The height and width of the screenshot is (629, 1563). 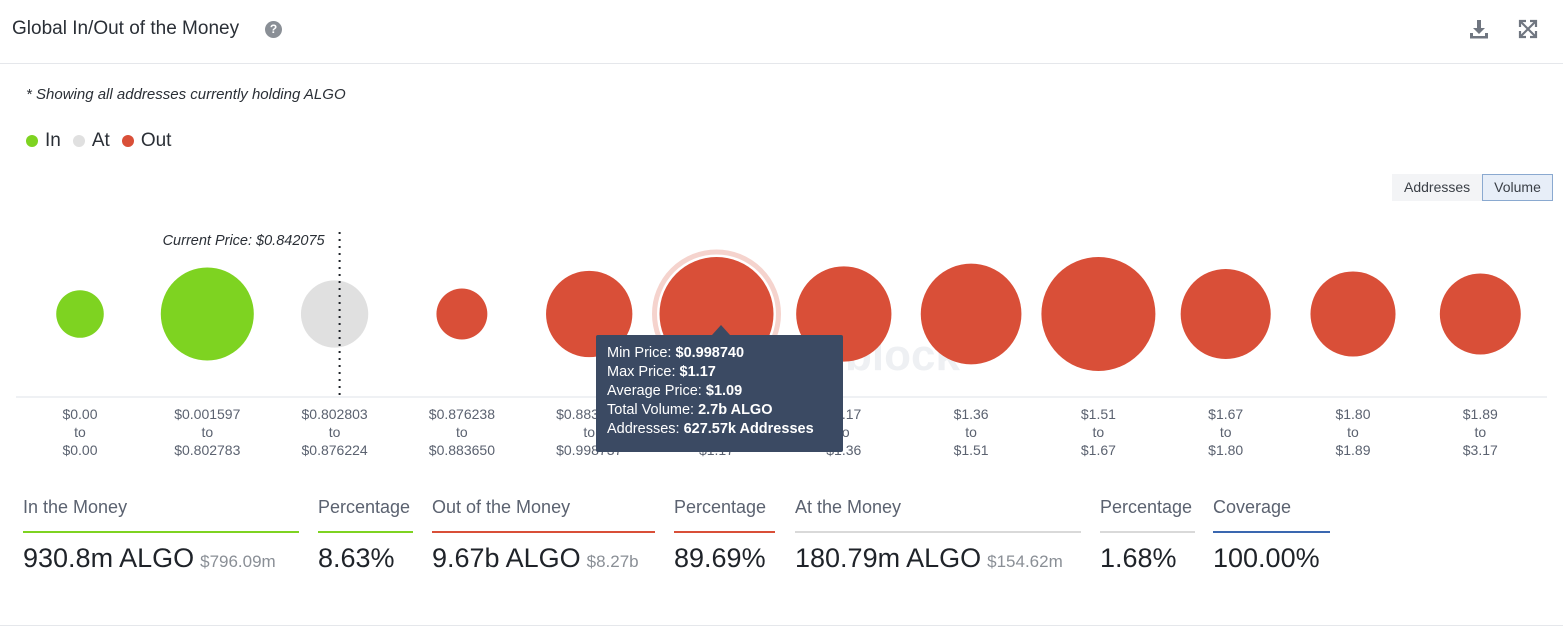 What do you see at coordinates (238, 561) in the screenshot?
I see `stat-usd: $796.09m` at bounding box center [238, 561].